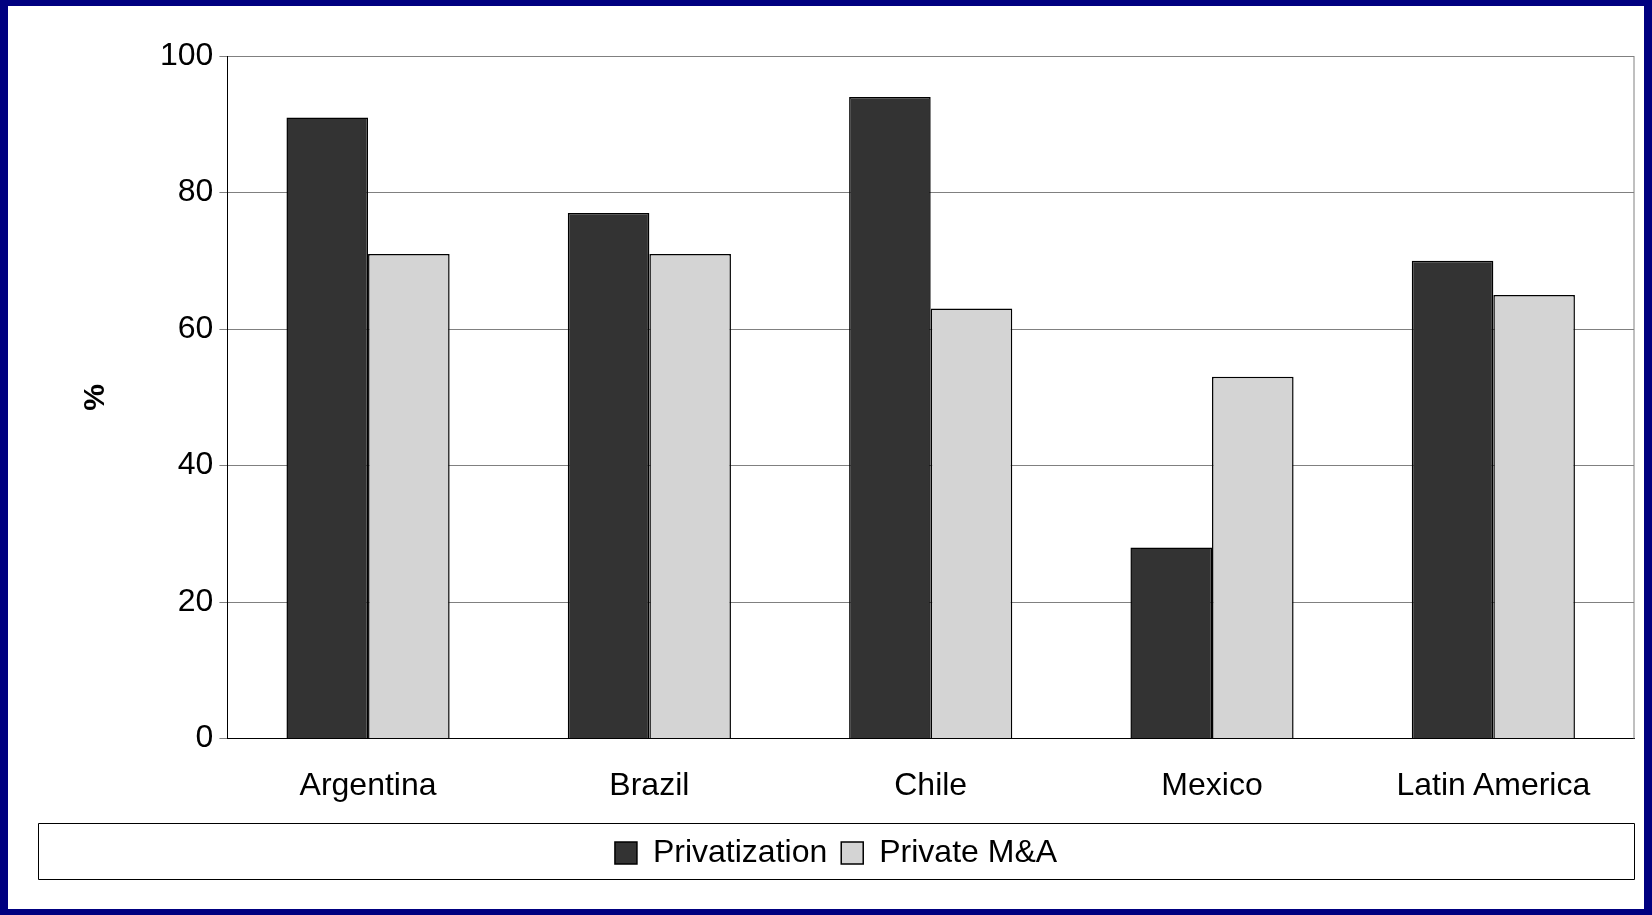 This screenshot has width=1652, height=915. Describe the element at coordinates (195, 326) in the screenshot. I see `y-tick-label: 60` at that location.